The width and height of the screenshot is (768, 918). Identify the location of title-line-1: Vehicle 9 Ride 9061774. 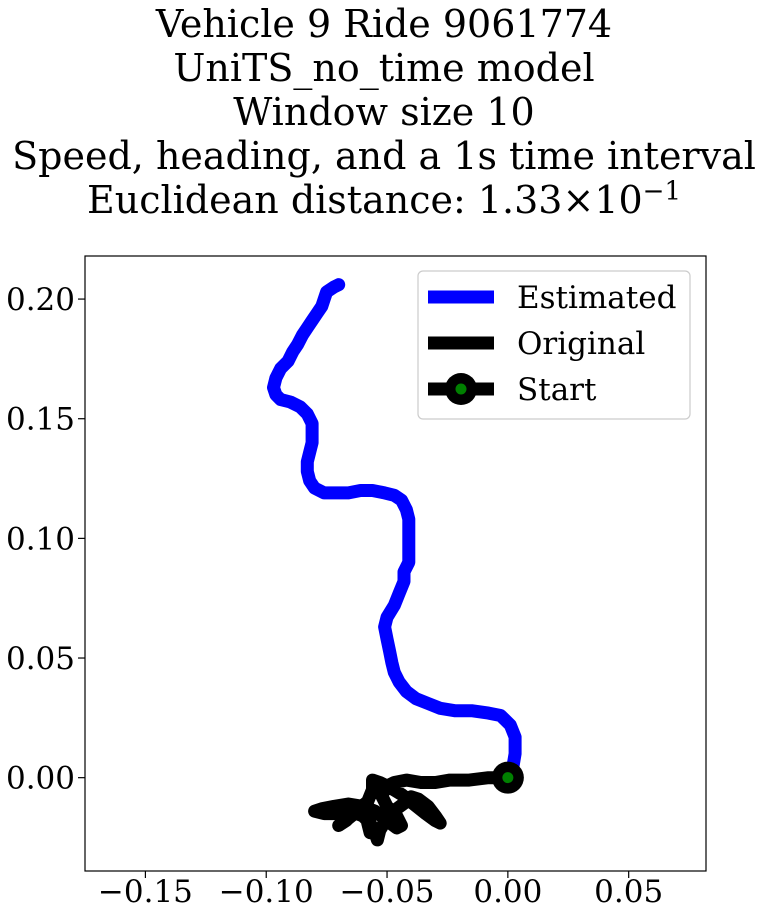
(384, 24).